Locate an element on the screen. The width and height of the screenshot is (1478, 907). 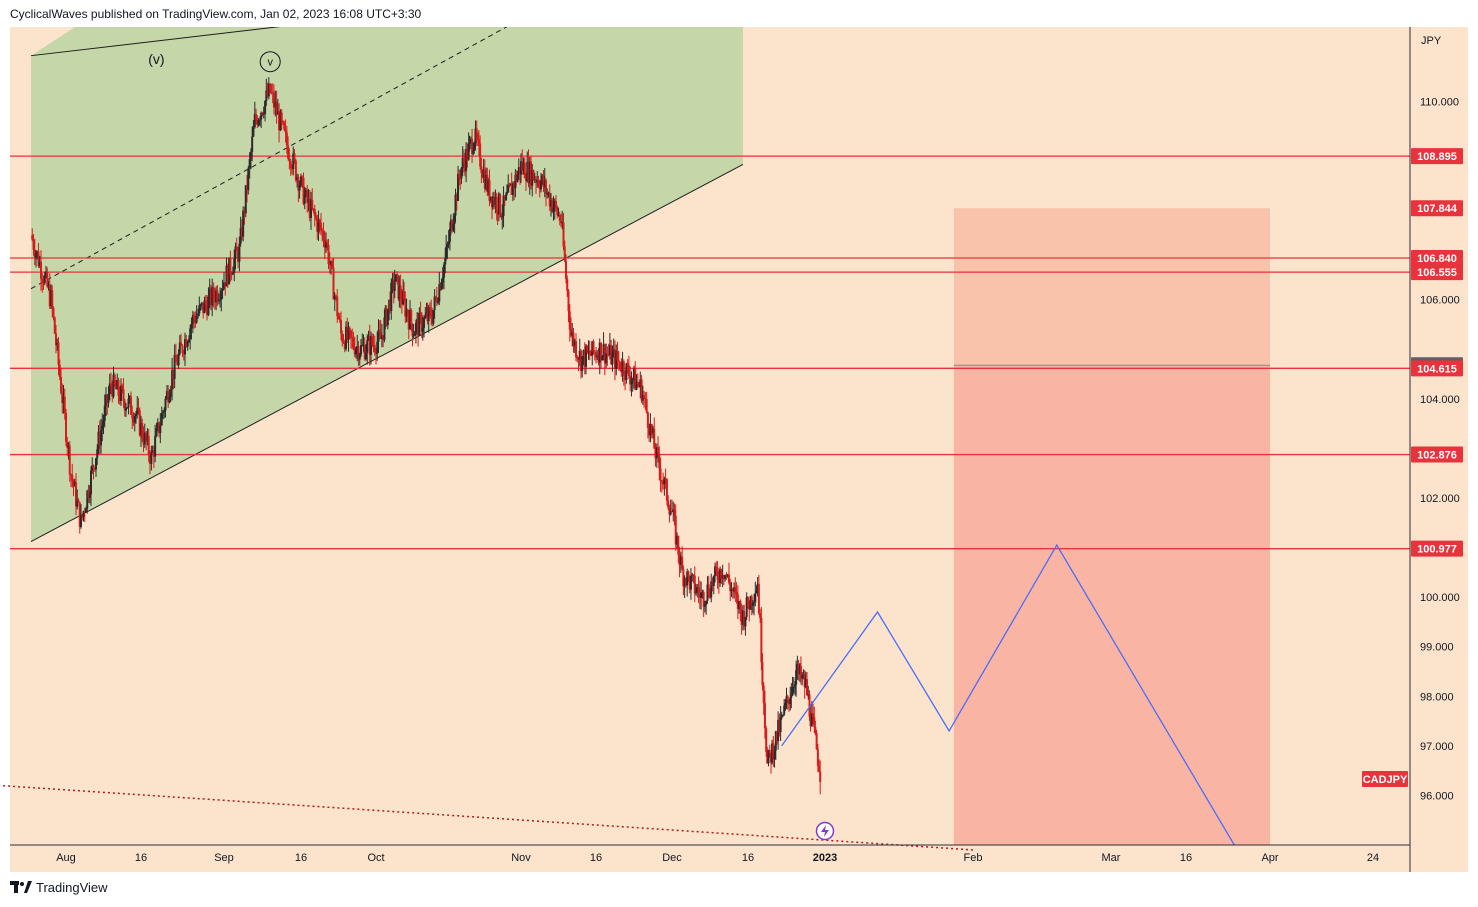
lightning-icon is located at coordinates (825, 831).